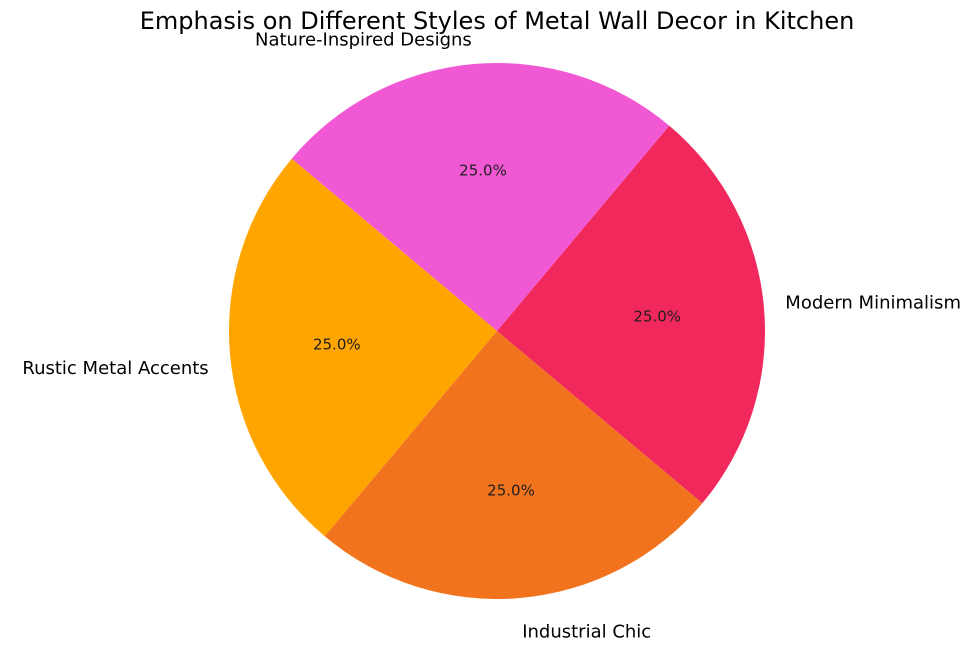  What do you see at coordinates (363, 39) in the screenshot?
I see `pie-label-nature-inspired-designs: Nature-Inspired Designs` at bounding box center [363, 39].